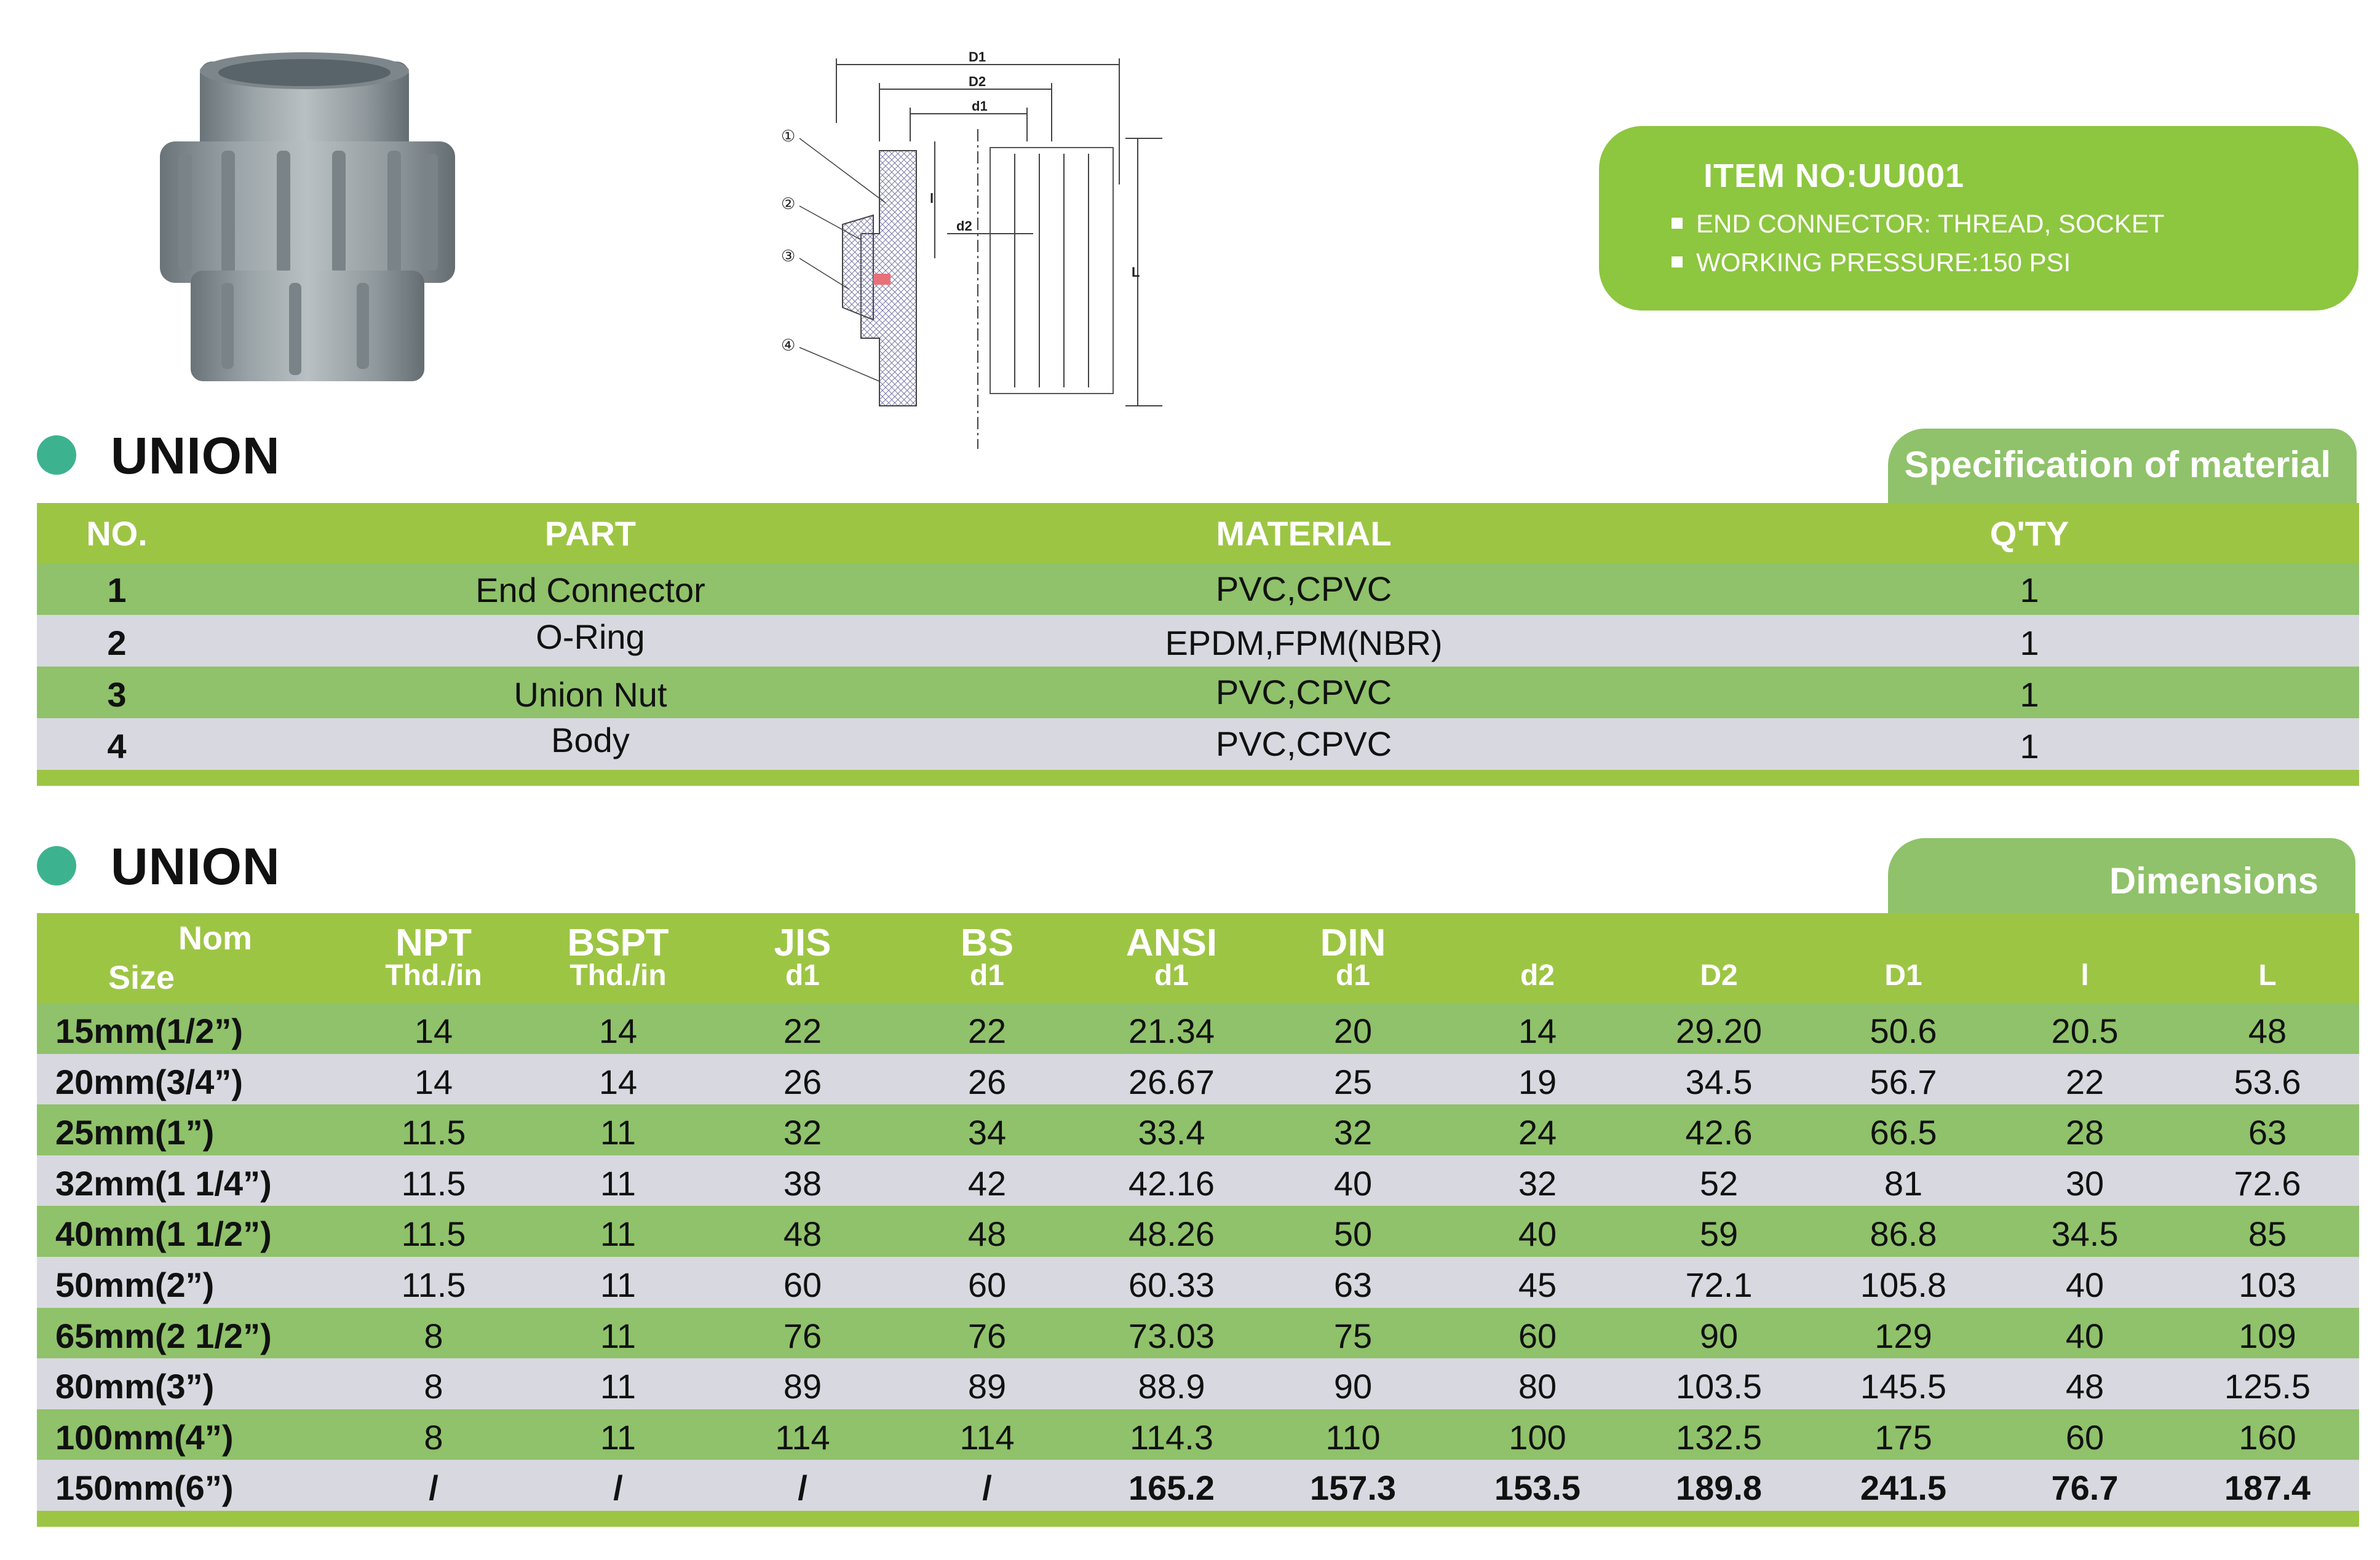 The height and width of the screenshot is (1560, 2380). Describe the element at coordinates (1537, 1386) in the screenshot. I see `table-cell: 80` at that location.